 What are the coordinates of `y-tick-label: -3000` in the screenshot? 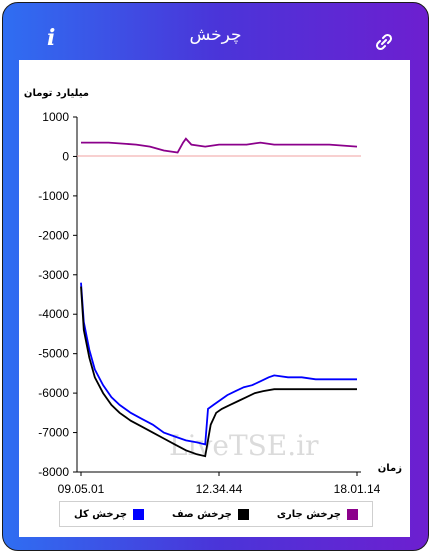 It's located at (53, 275).